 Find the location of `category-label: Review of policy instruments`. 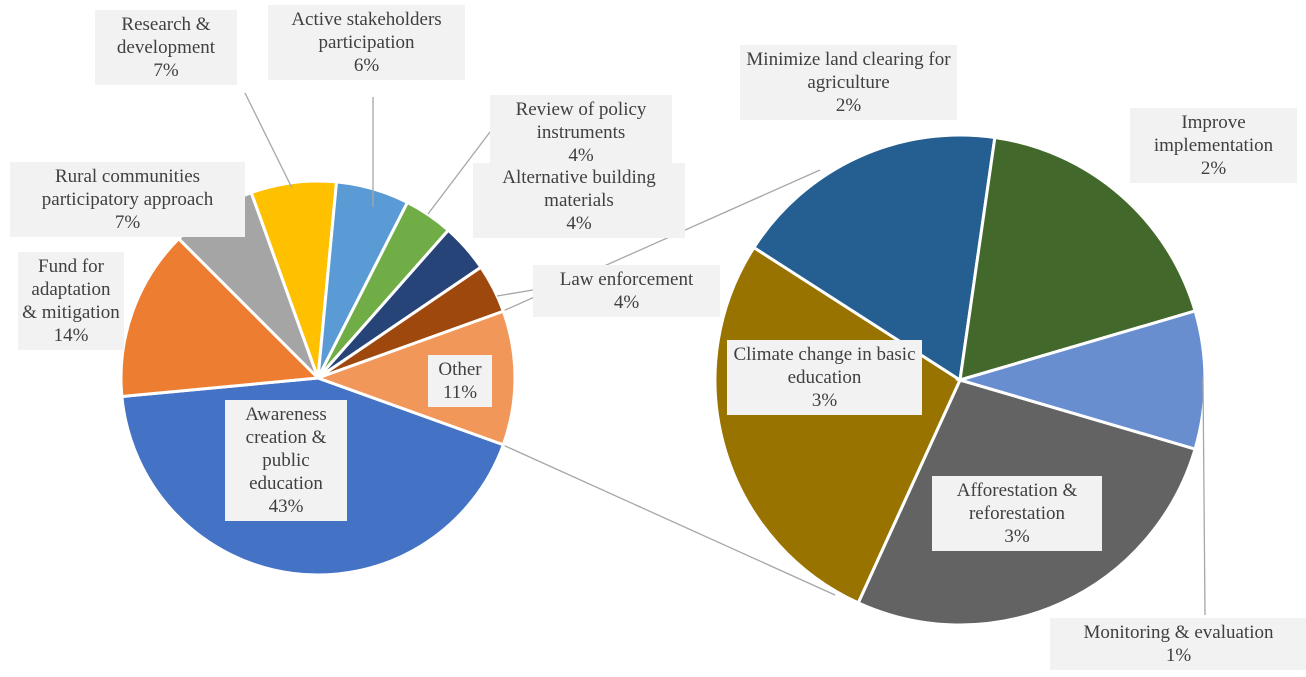

category-label: Review of policy instruments is located at coordinates (581, 121).